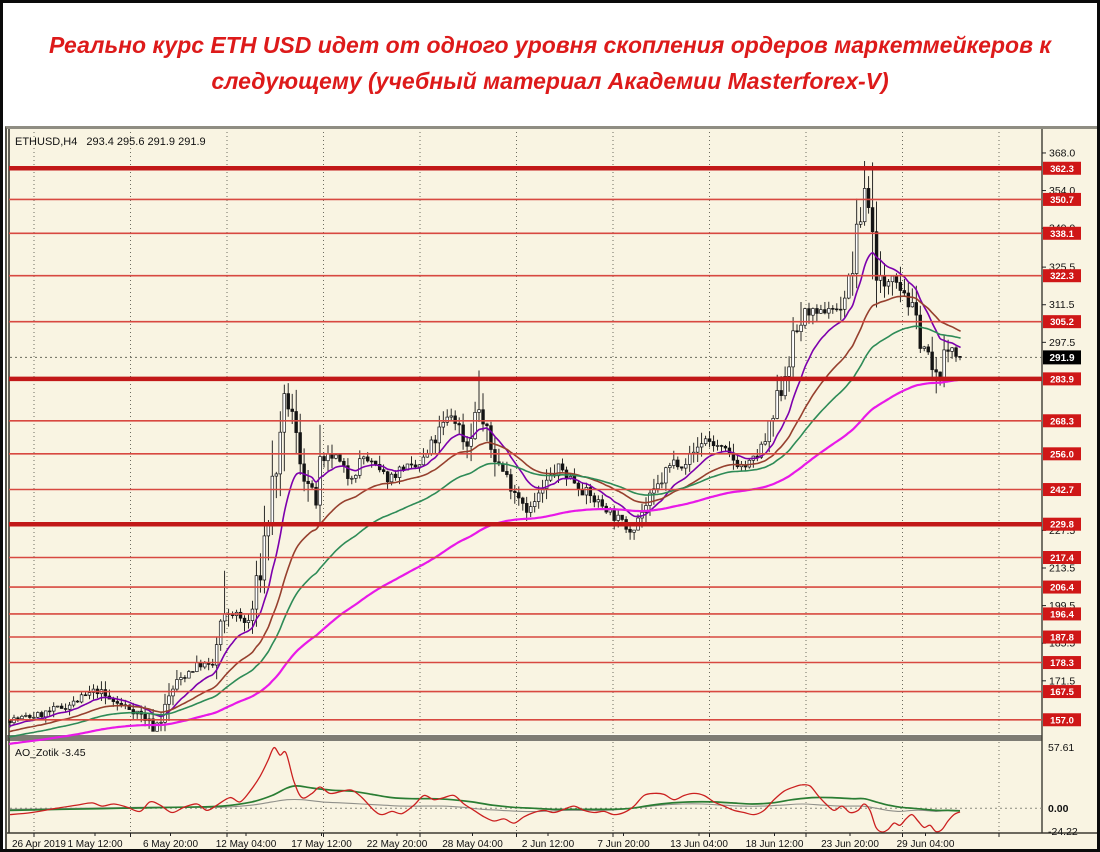  Describe the element at coordinates (1062, 681) in the screenshot. I see `svg-text: 171.5` at that location.